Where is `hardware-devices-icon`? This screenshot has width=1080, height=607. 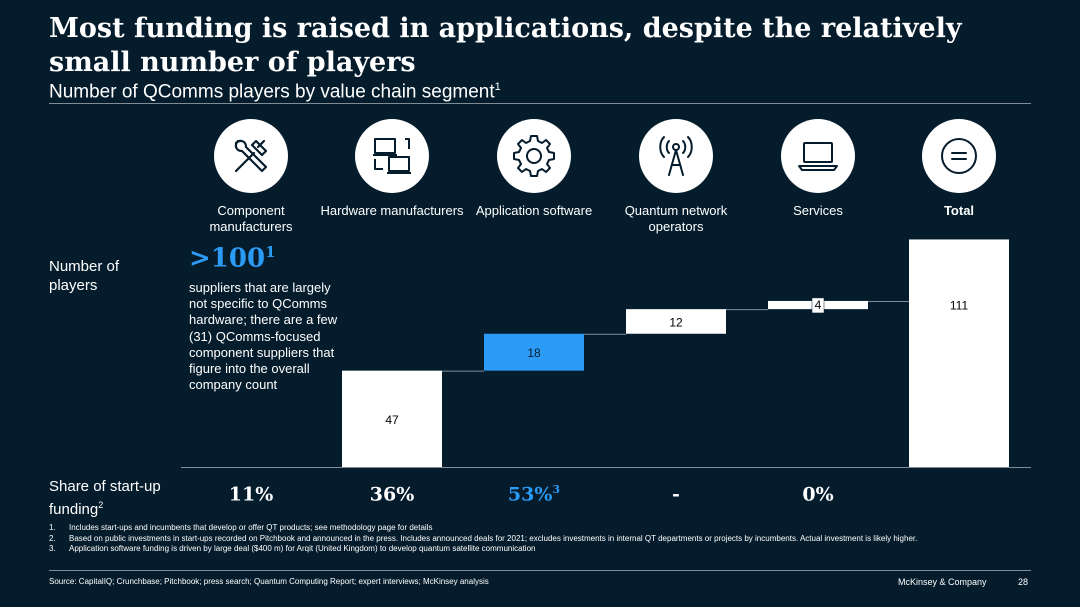
hardware-devices-icon is located at coordinates (392, 156).